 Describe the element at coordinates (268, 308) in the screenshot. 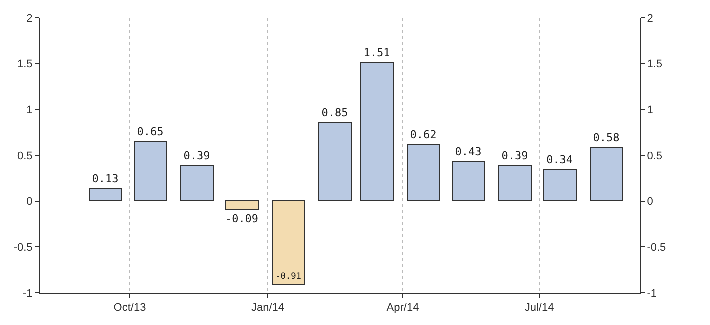

I see `x-tick-label: Jan/14` at that location.